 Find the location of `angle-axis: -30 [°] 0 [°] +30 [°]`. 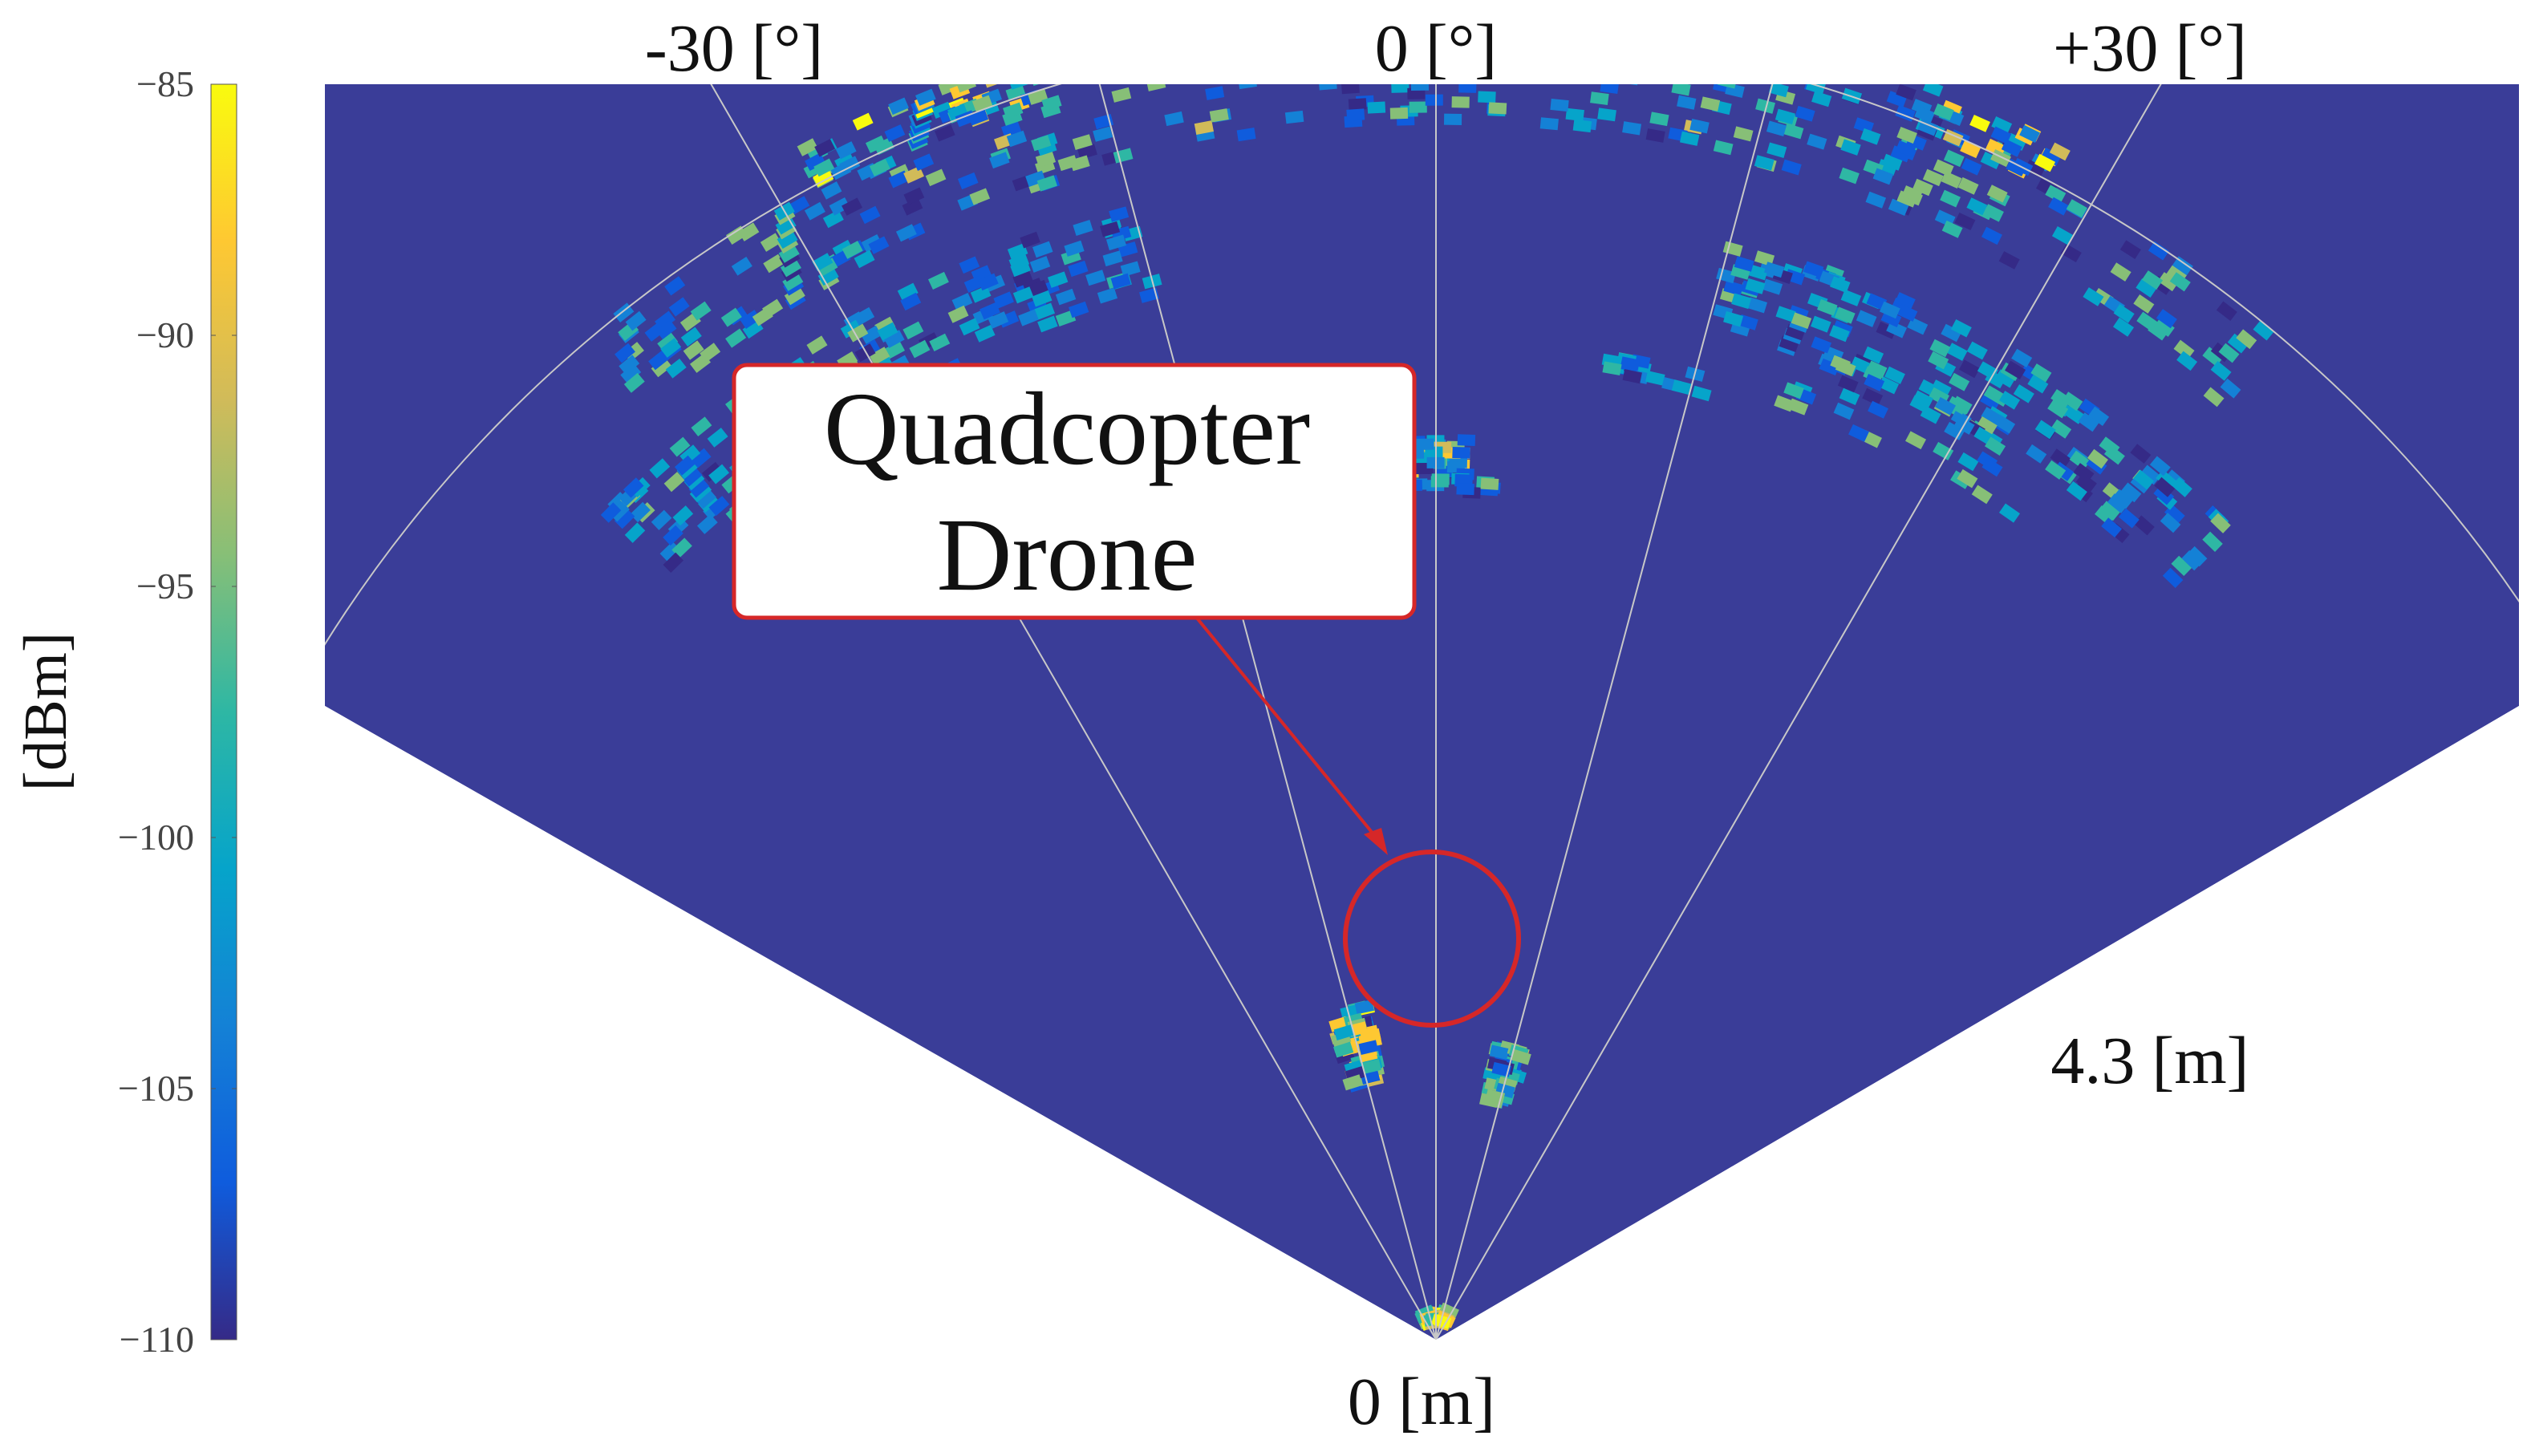

angle-axis: -30 [°] 0 [°] +30 [°] is located at coordinates (1446, 48).